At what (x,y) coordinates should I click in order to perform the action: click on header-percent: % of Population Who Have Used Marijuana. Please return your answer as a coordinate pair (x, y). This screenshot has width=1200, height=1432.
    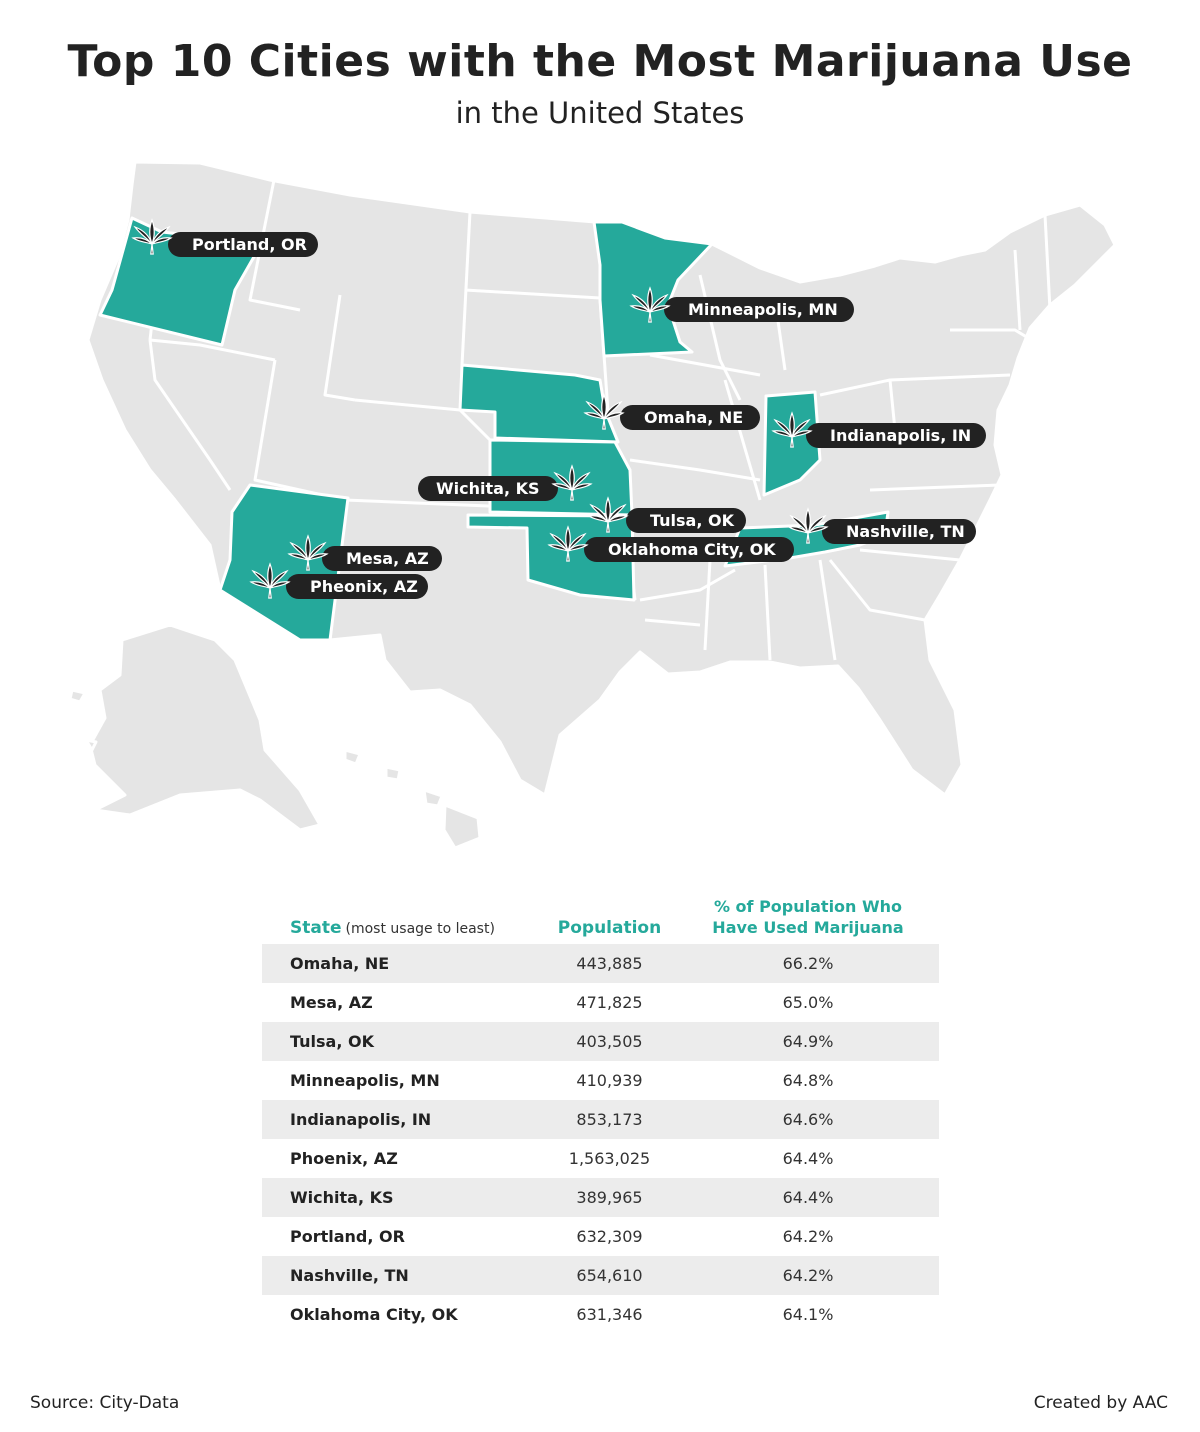
    Looking at the image, I should click on (808, 917).